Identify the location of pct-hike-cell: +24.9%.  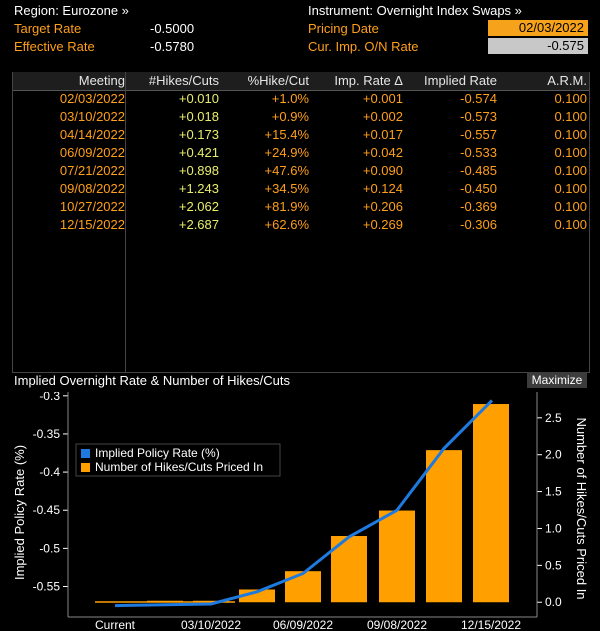
(286, 152).